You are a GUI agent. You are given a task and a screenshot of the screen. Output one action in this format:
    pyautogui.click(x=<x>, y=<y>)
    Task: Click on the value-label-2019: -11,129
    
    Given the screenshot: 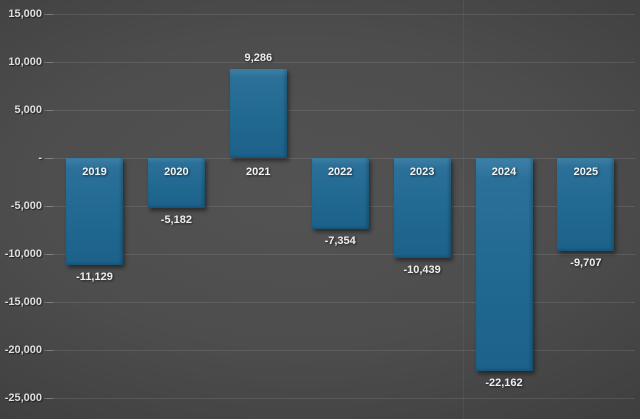 What is the action you would take?
    pyautogui.click(x=94, y=276)
    